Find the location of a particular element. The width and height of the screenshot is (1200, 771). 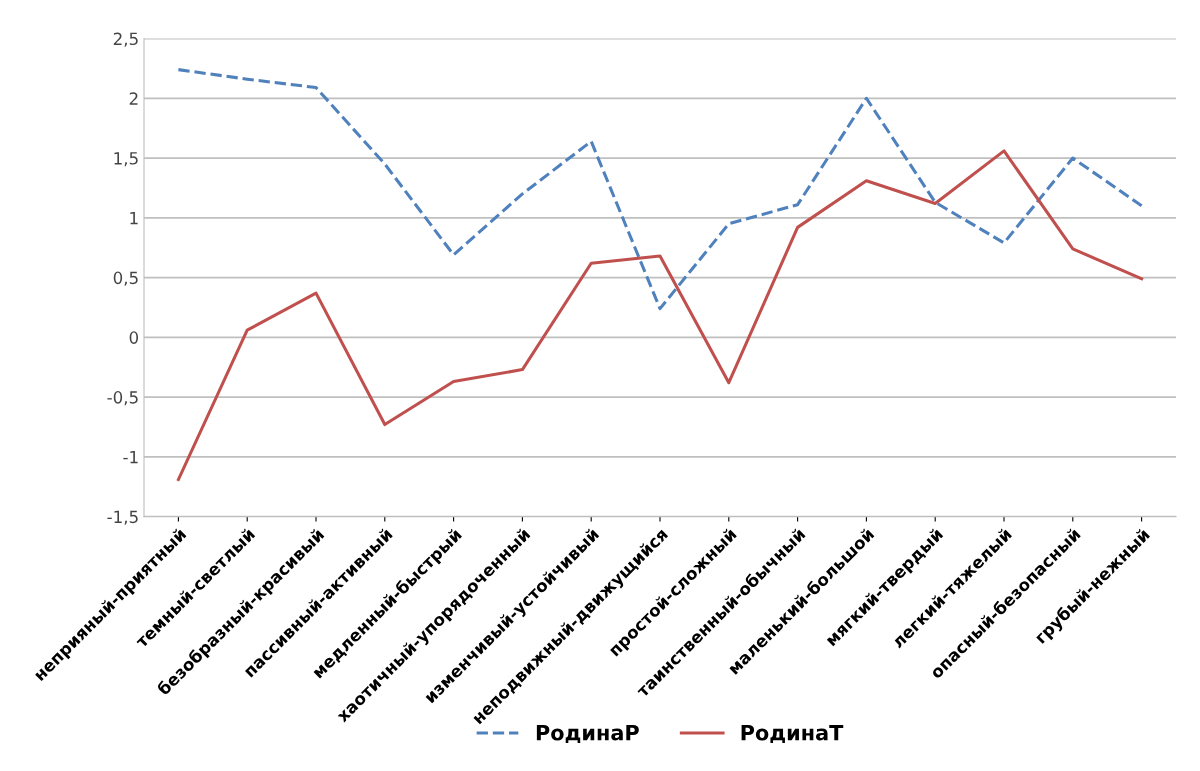

y-tick-label: 0,5 is located at coordinates (125, 278).